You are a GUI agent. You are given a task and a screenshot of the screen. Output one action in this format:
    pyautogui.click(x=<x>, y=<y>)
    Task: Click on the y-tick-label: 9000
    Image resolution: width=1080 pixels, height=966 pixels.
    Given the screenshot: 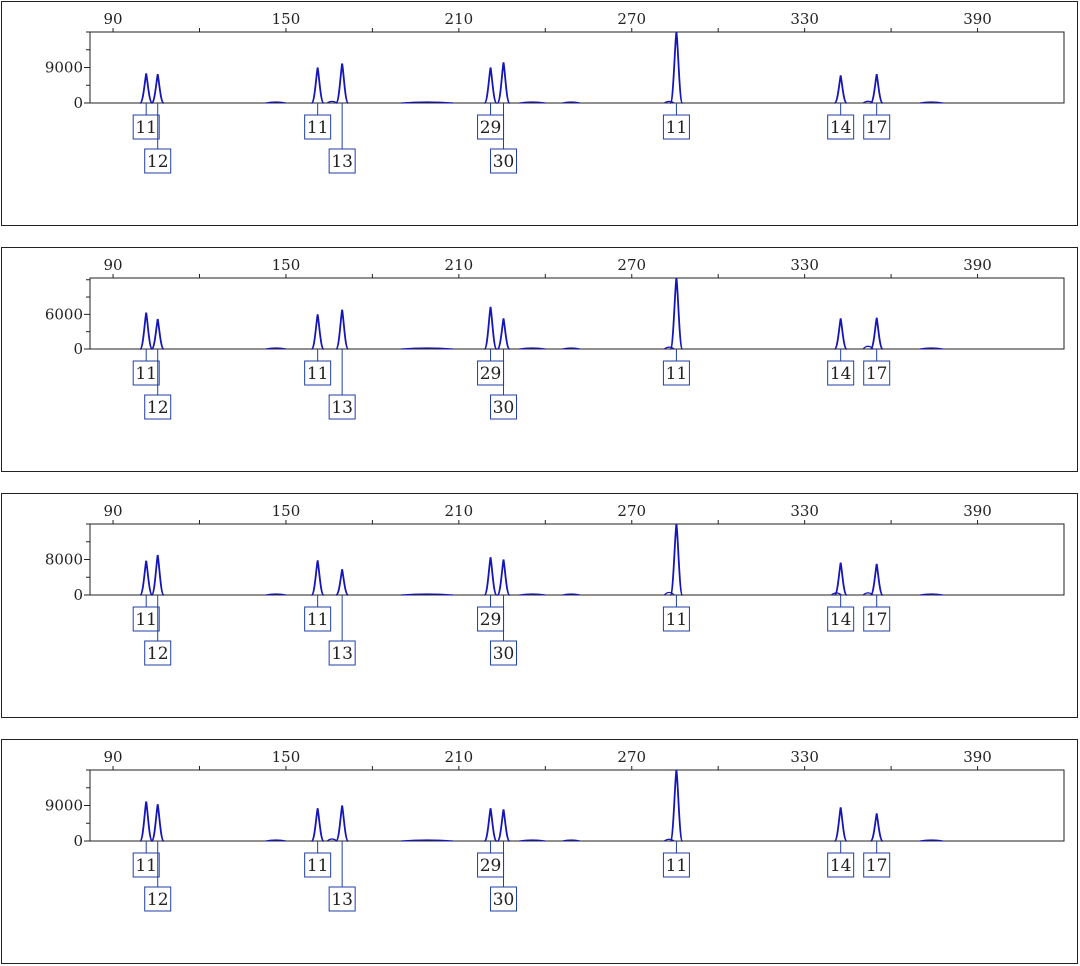 What is the action you would take?
    pyautogui.click(x=64, y=806)
    